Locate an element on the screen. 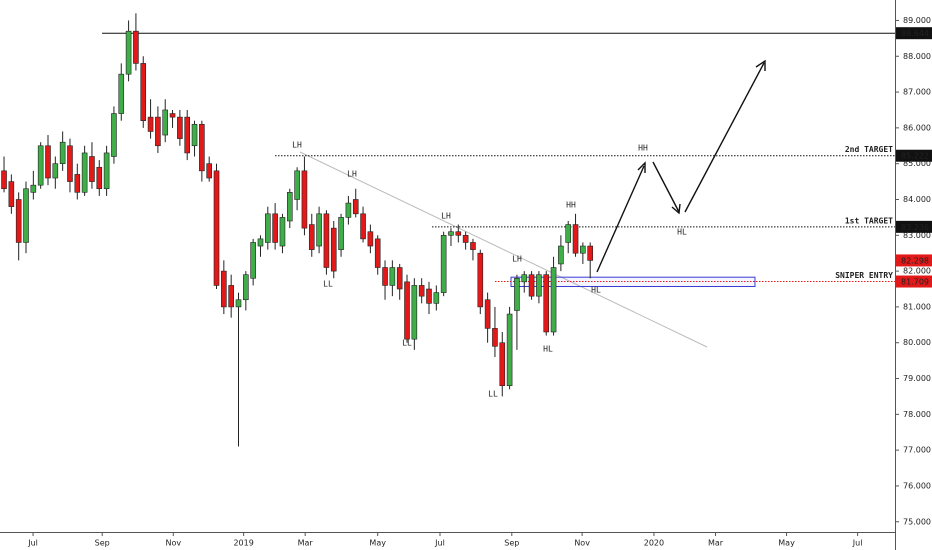  y-tick-label: 76.000 is located at coordinates (917, 485).